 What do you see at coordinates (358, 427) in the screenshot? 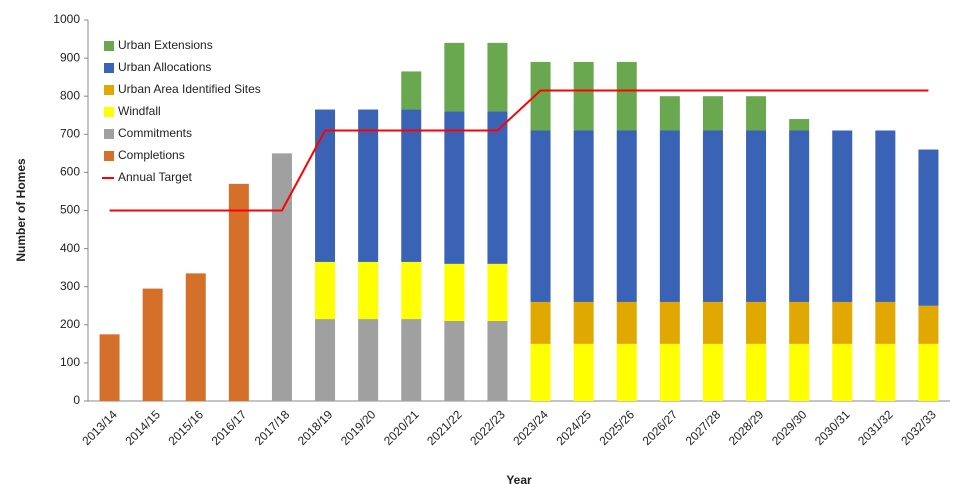
I see `x-tick-label: 2019/20` at bounding box center [358, 427].